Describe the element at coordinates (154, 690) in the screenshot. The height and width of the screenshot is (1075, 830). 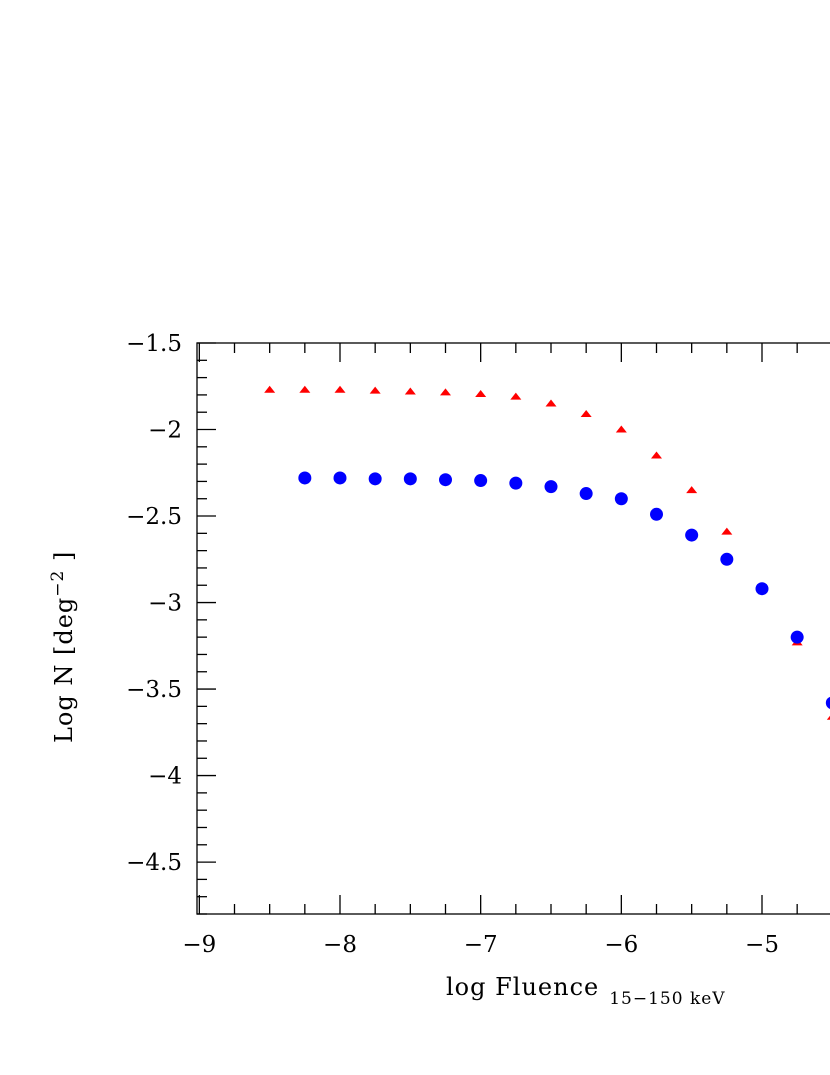
I see `y-tick-label: −3.5` at that location.